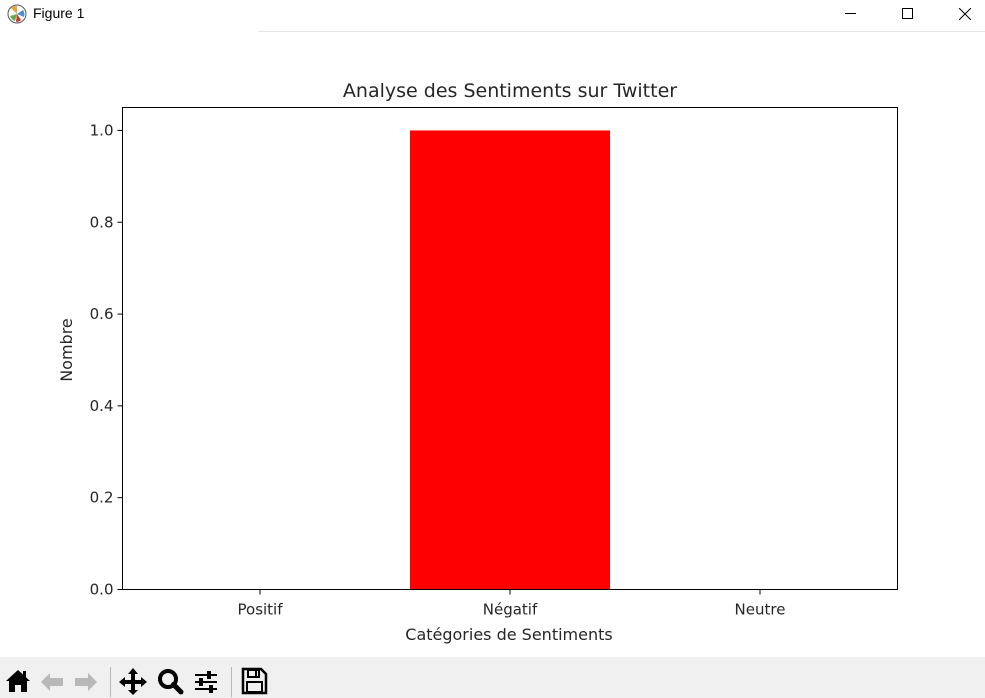 This screenshot has width=985, height=698. Describe the element at coordinates (261, 610) in the screenshot. I see `x-tick-label: Positif` at that location.